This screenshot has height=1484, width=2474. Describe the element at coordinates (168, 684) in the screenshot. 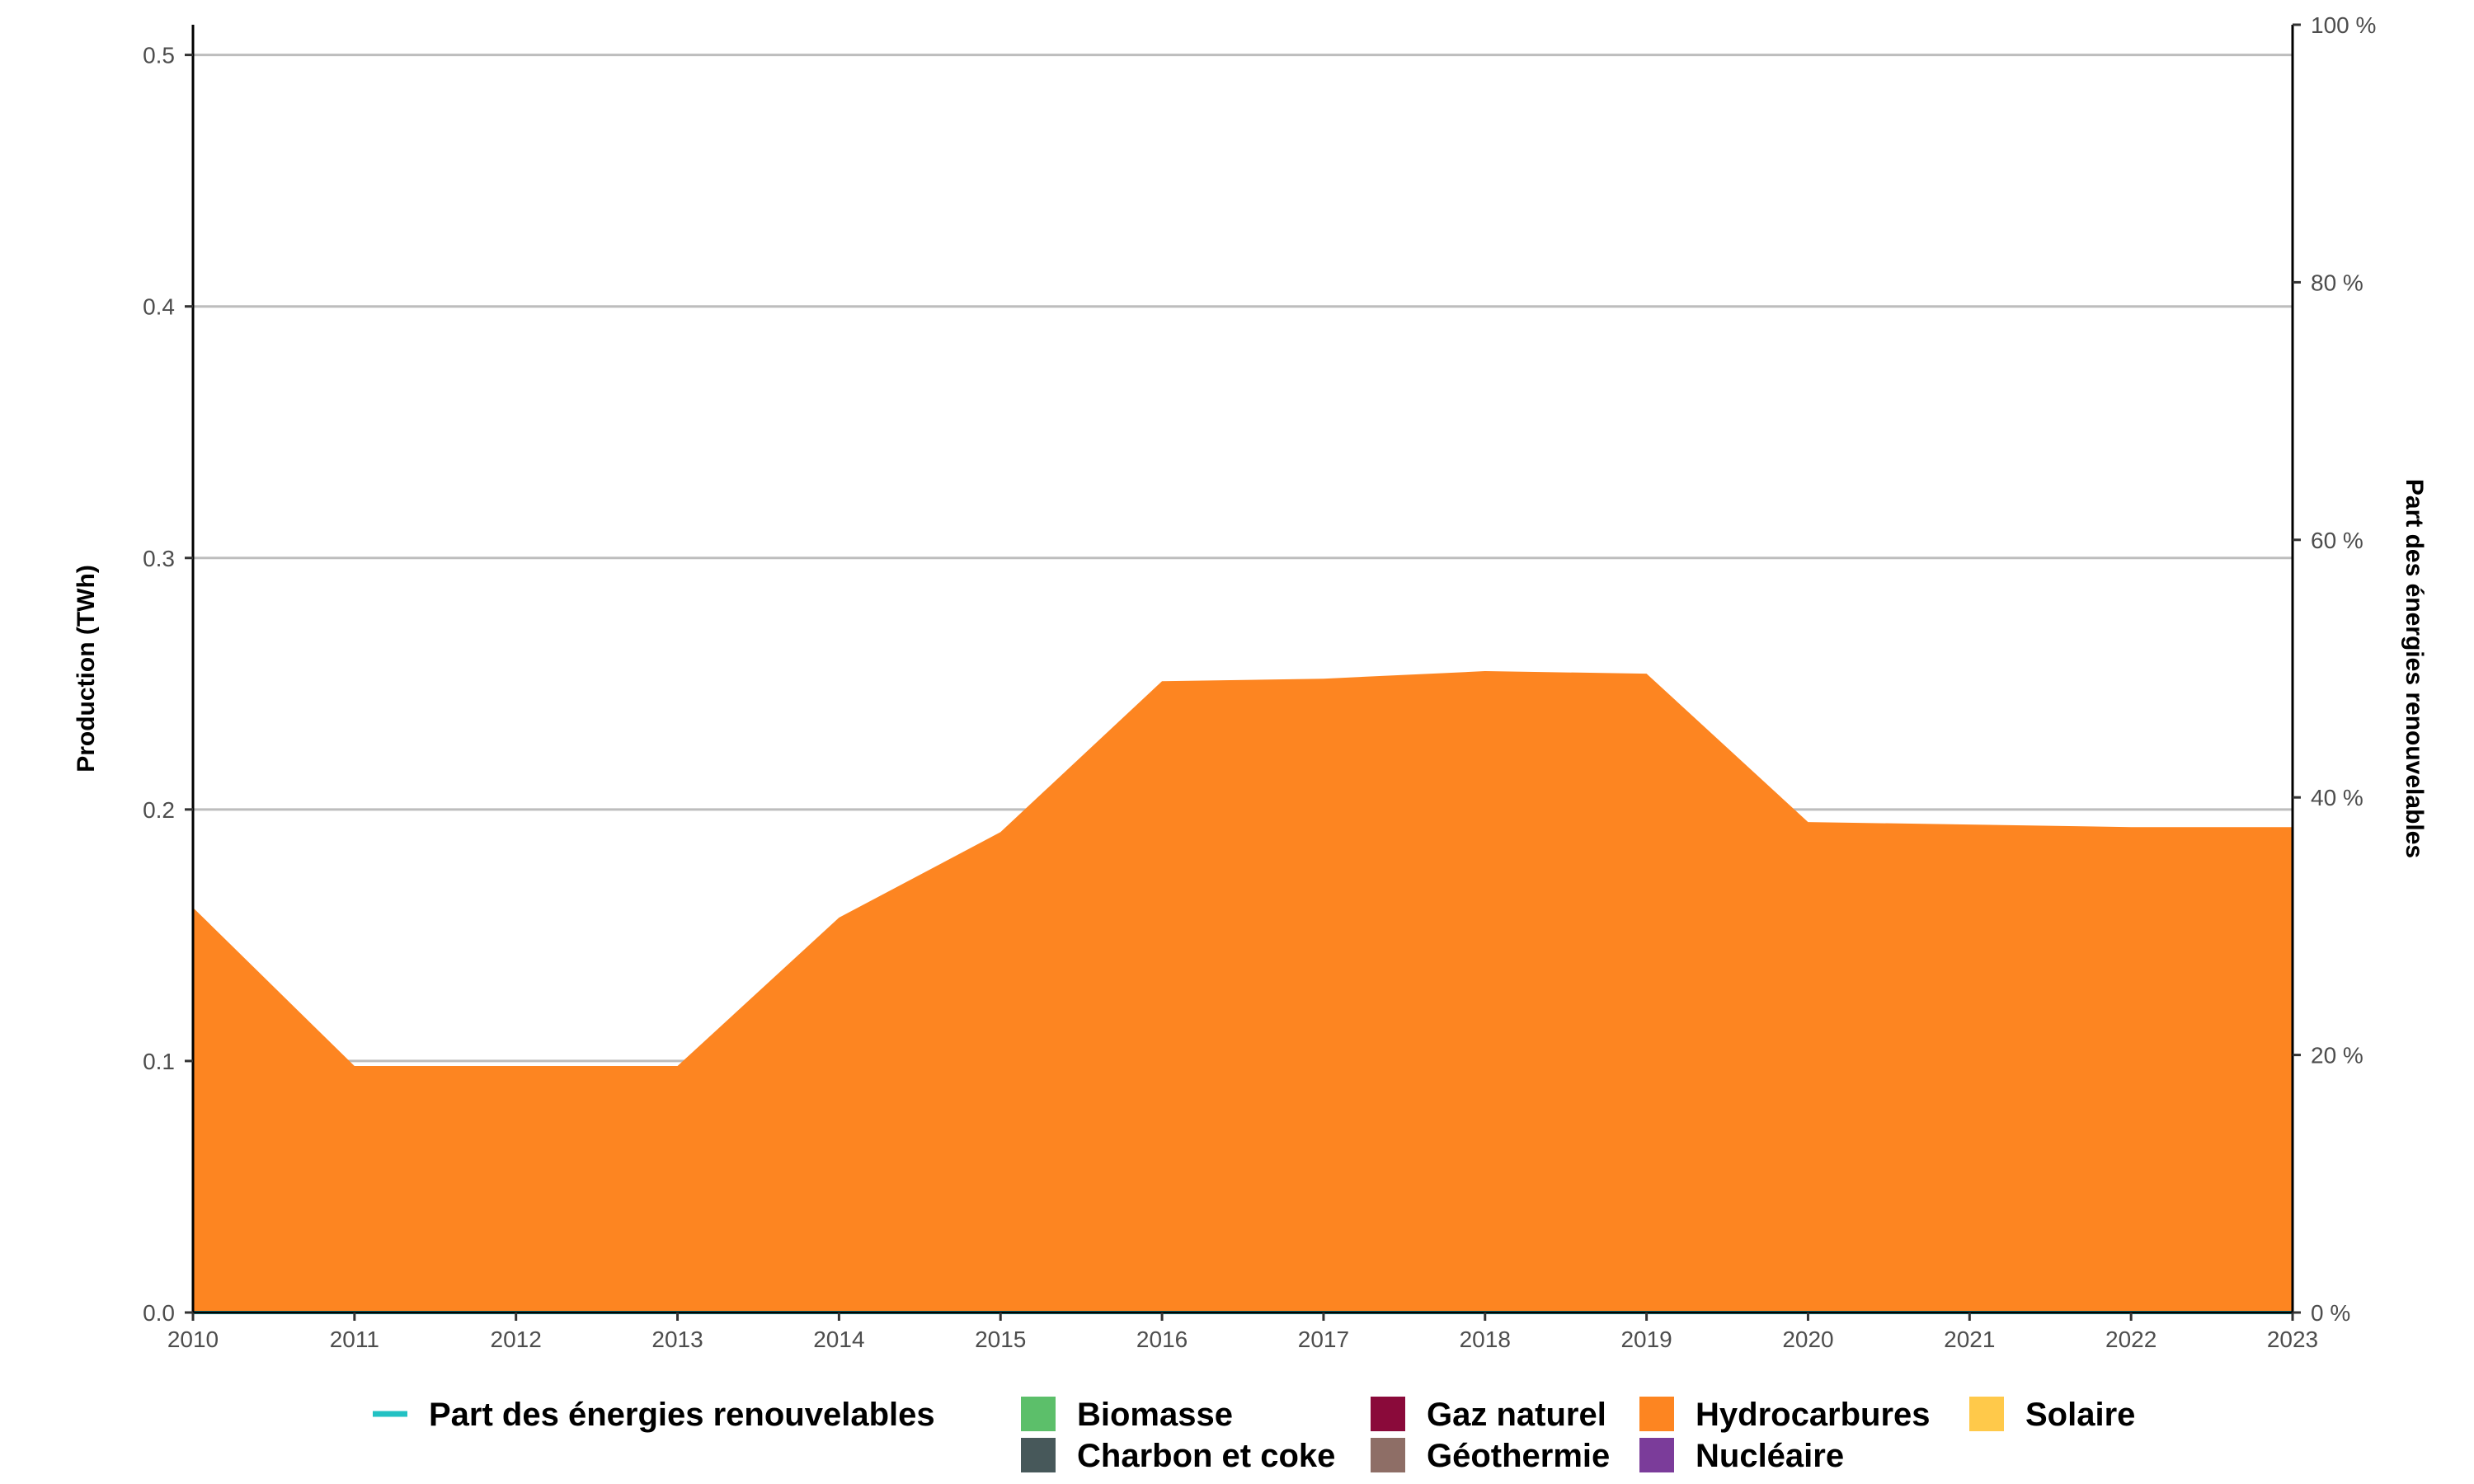

I see `left-axis-ticks: 0.0 0.1 0.2 0.3 0.4 0.5` at that location.